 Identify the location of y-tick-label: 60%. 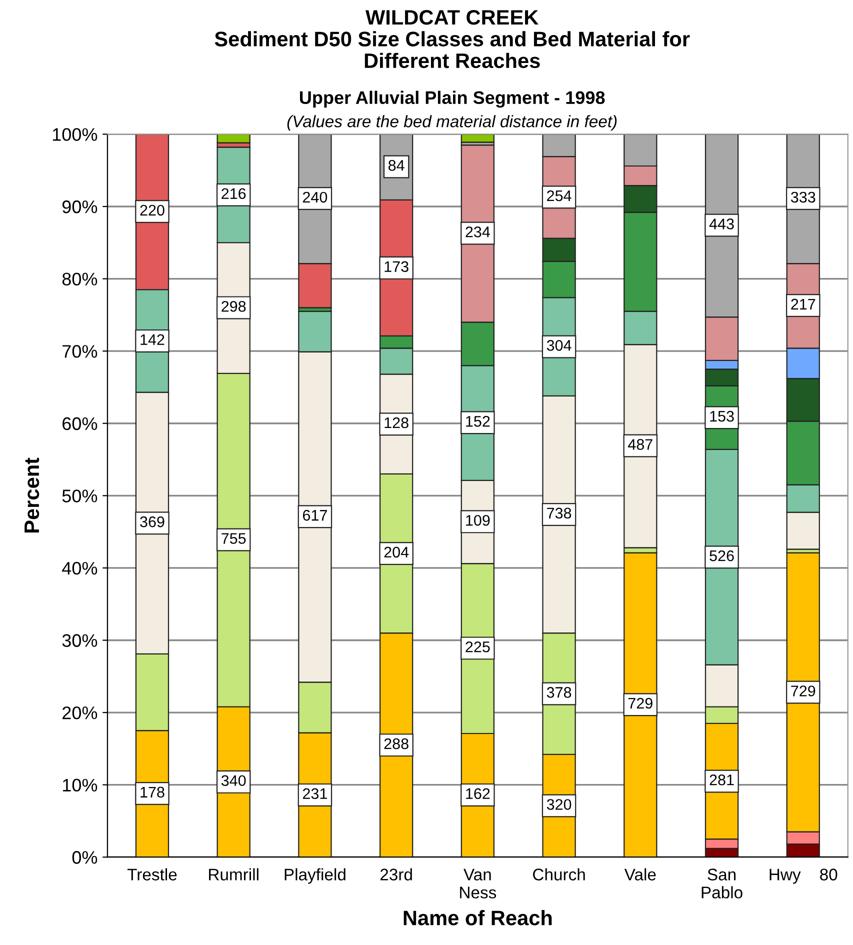
(80, 423).